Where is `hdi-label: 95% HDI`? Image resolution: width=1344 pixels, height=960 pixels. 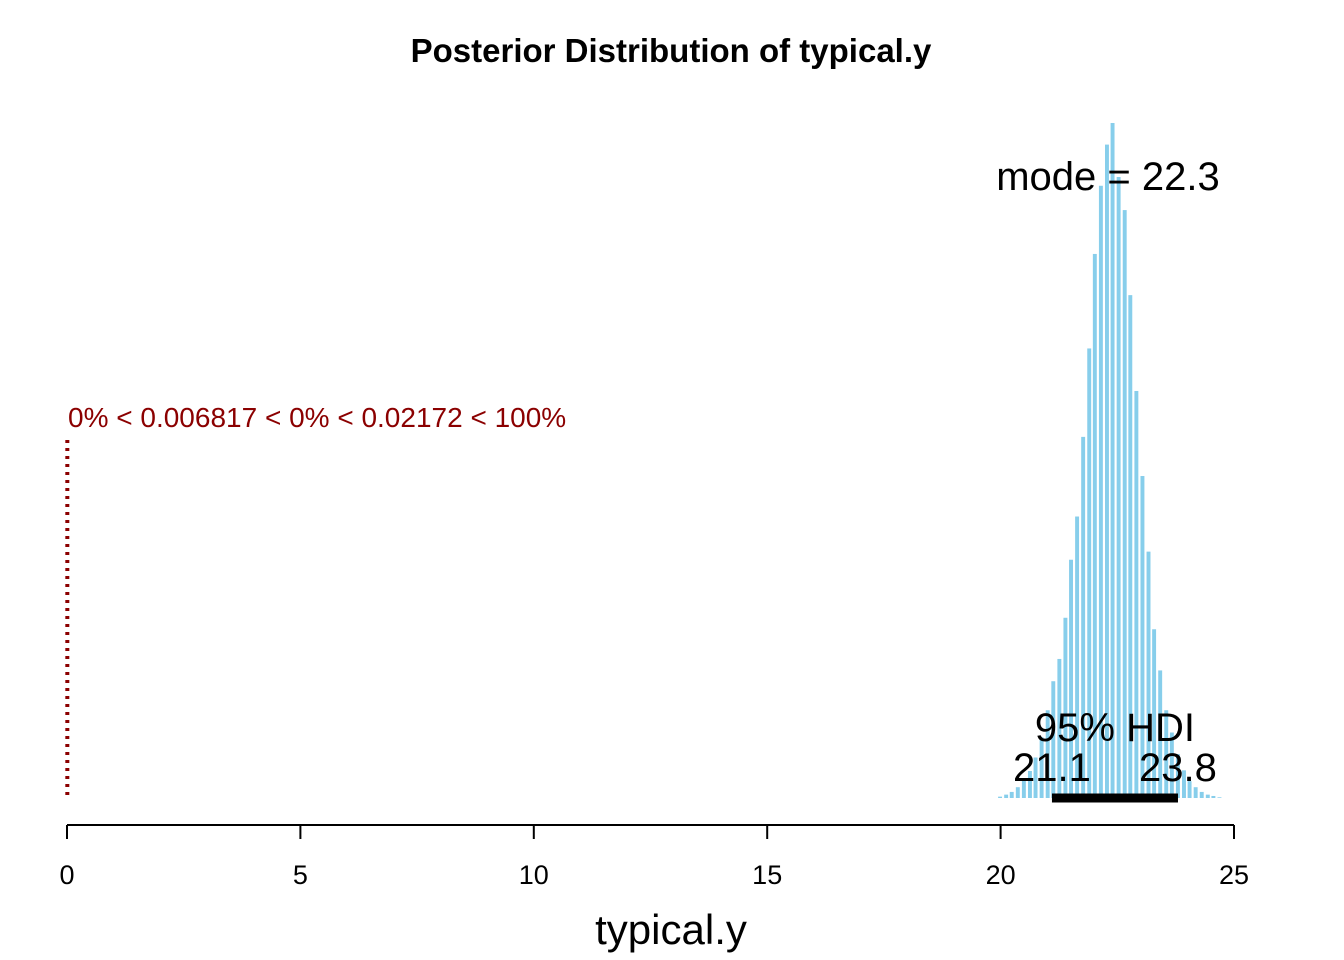 hdi-label: 95% HDI is located at coordinates (1115, 728).